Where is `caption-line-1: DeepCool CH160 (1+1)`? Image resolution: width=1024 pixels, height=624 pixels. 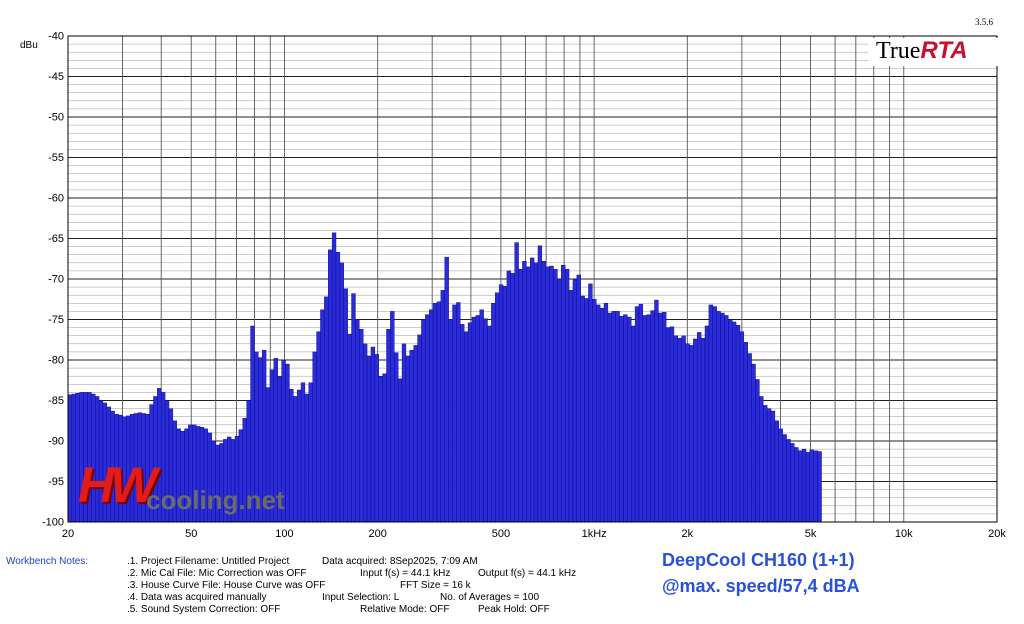
caption-line-1: DeepCool CH160 (1+1) is located at coordinates (758, 560).